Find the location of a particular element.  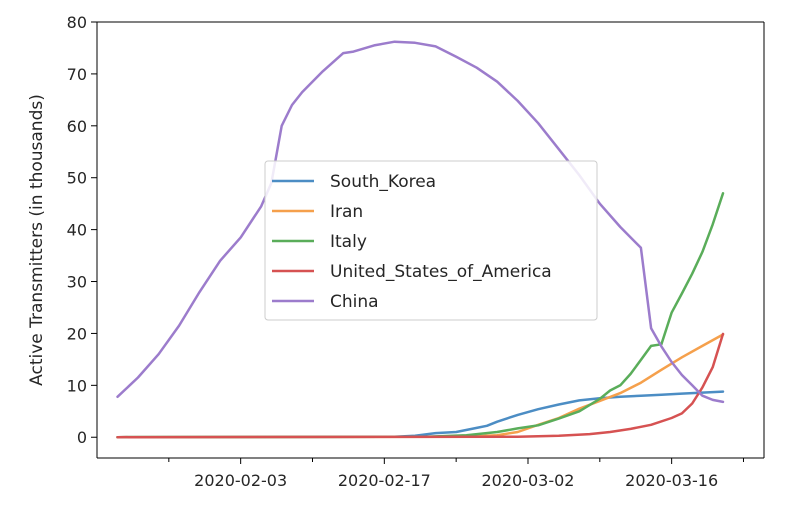

y-tick-label: 70 is located at coordinates (77, 74).